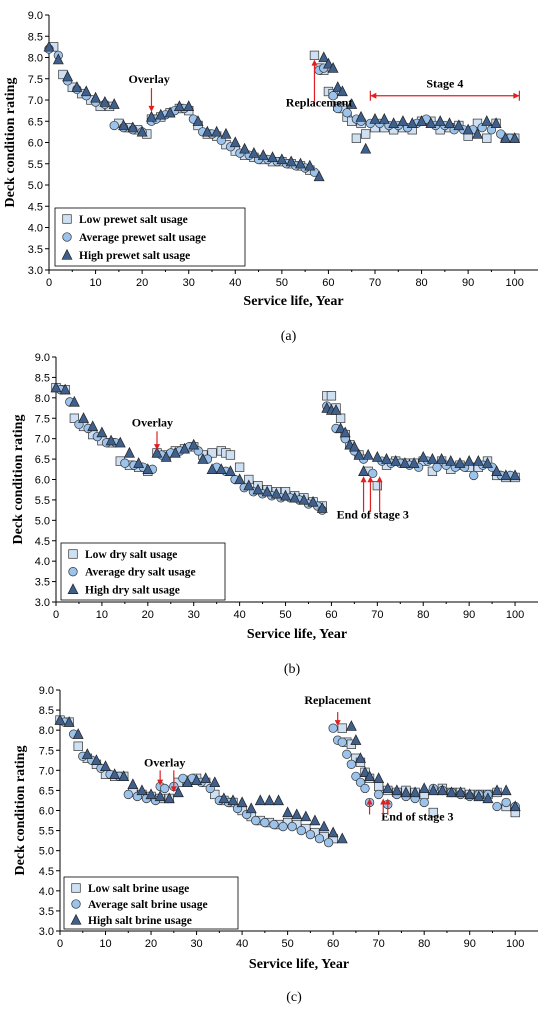 Image resolution: width=550 pixels, height=1011 pixels. I want to click on x-tick-label: 90, so click(470, 944).